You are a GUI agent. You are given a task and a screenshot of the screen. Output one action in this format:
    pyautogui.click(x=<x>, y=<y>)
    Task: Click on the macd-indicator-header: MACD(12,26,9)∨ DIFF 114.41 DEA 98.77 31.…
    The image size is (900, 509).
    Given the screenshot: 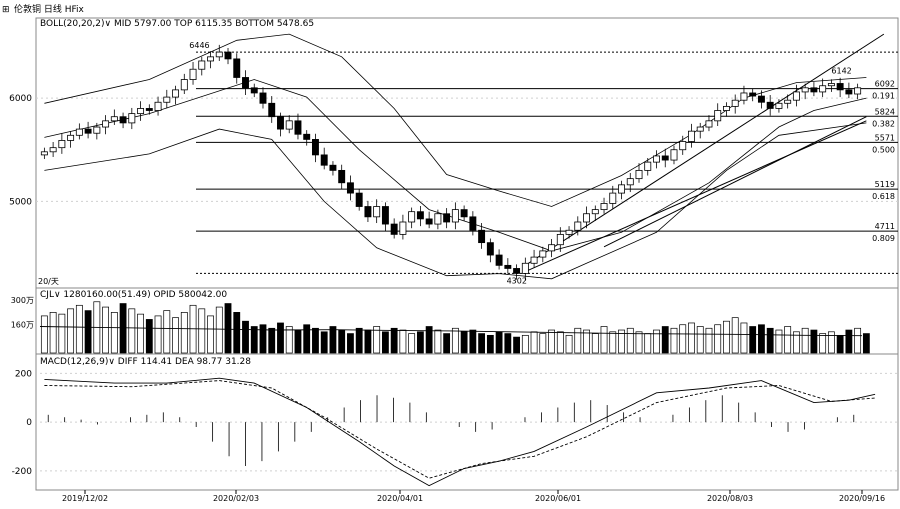 What is the action you would take?
    pyautogui.click(x=145, y=362)
    